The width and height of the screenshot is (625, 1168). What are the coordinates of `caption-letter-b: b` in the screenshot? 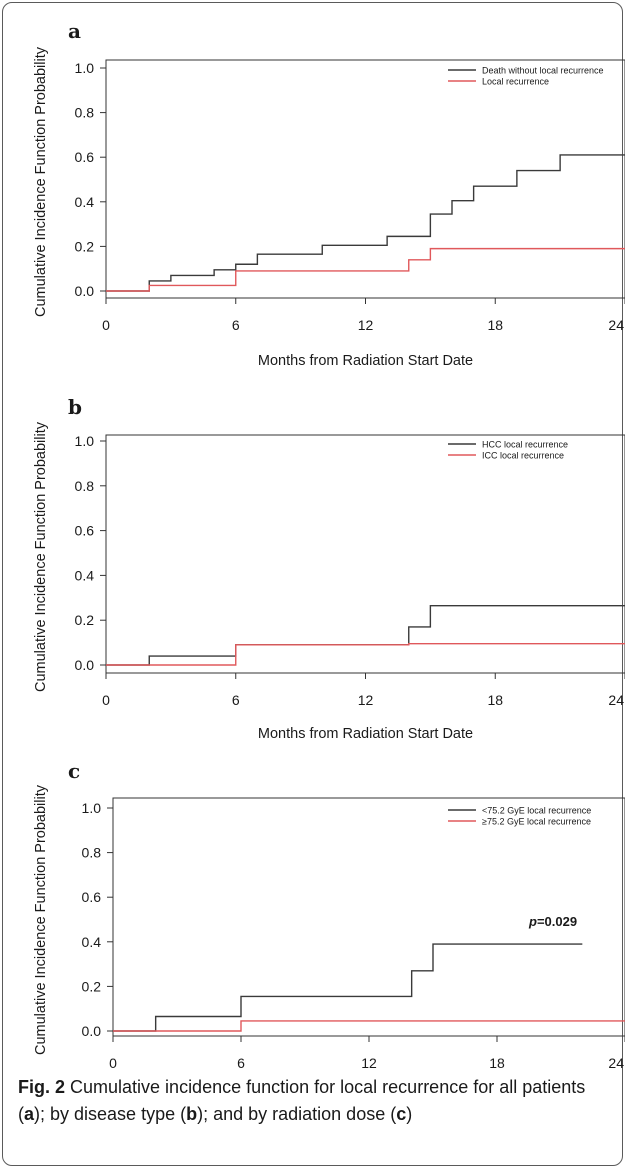 It's located at (192, 1114).